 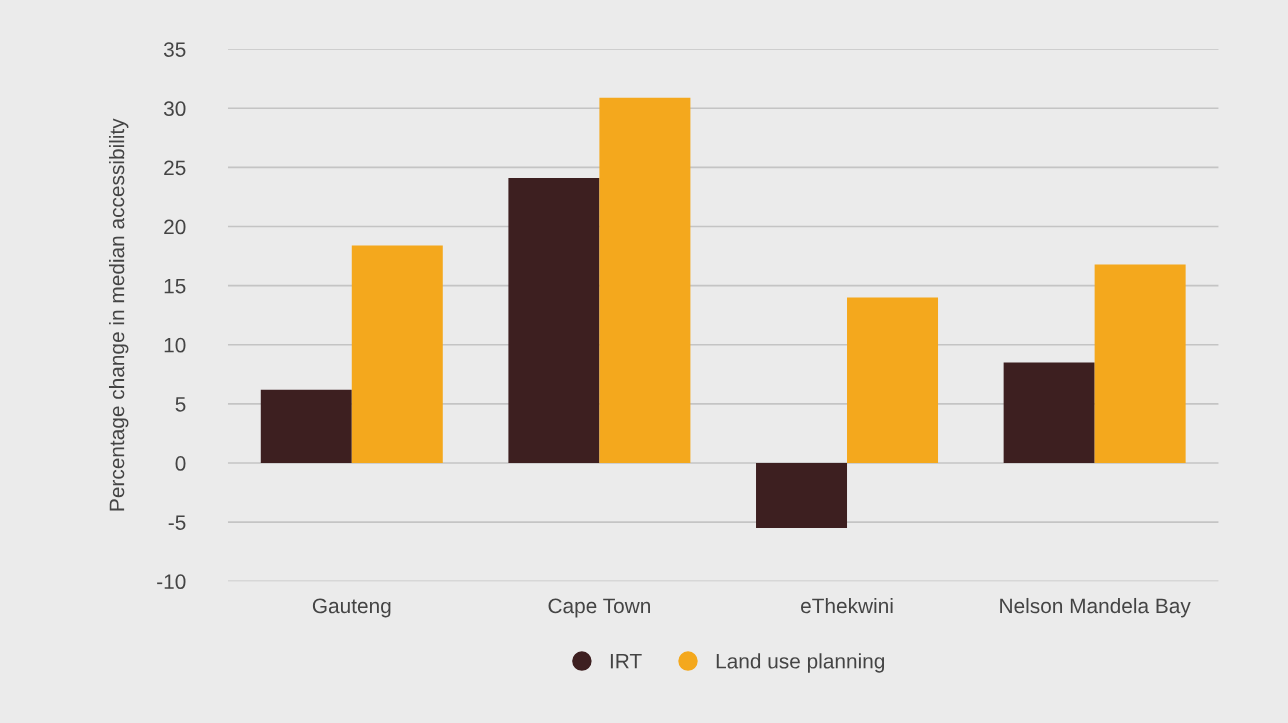 What do you see at coordinates (175, 345) in the screenshot?
I see `y-tick-label: 10` at bounding box center [175, 345].